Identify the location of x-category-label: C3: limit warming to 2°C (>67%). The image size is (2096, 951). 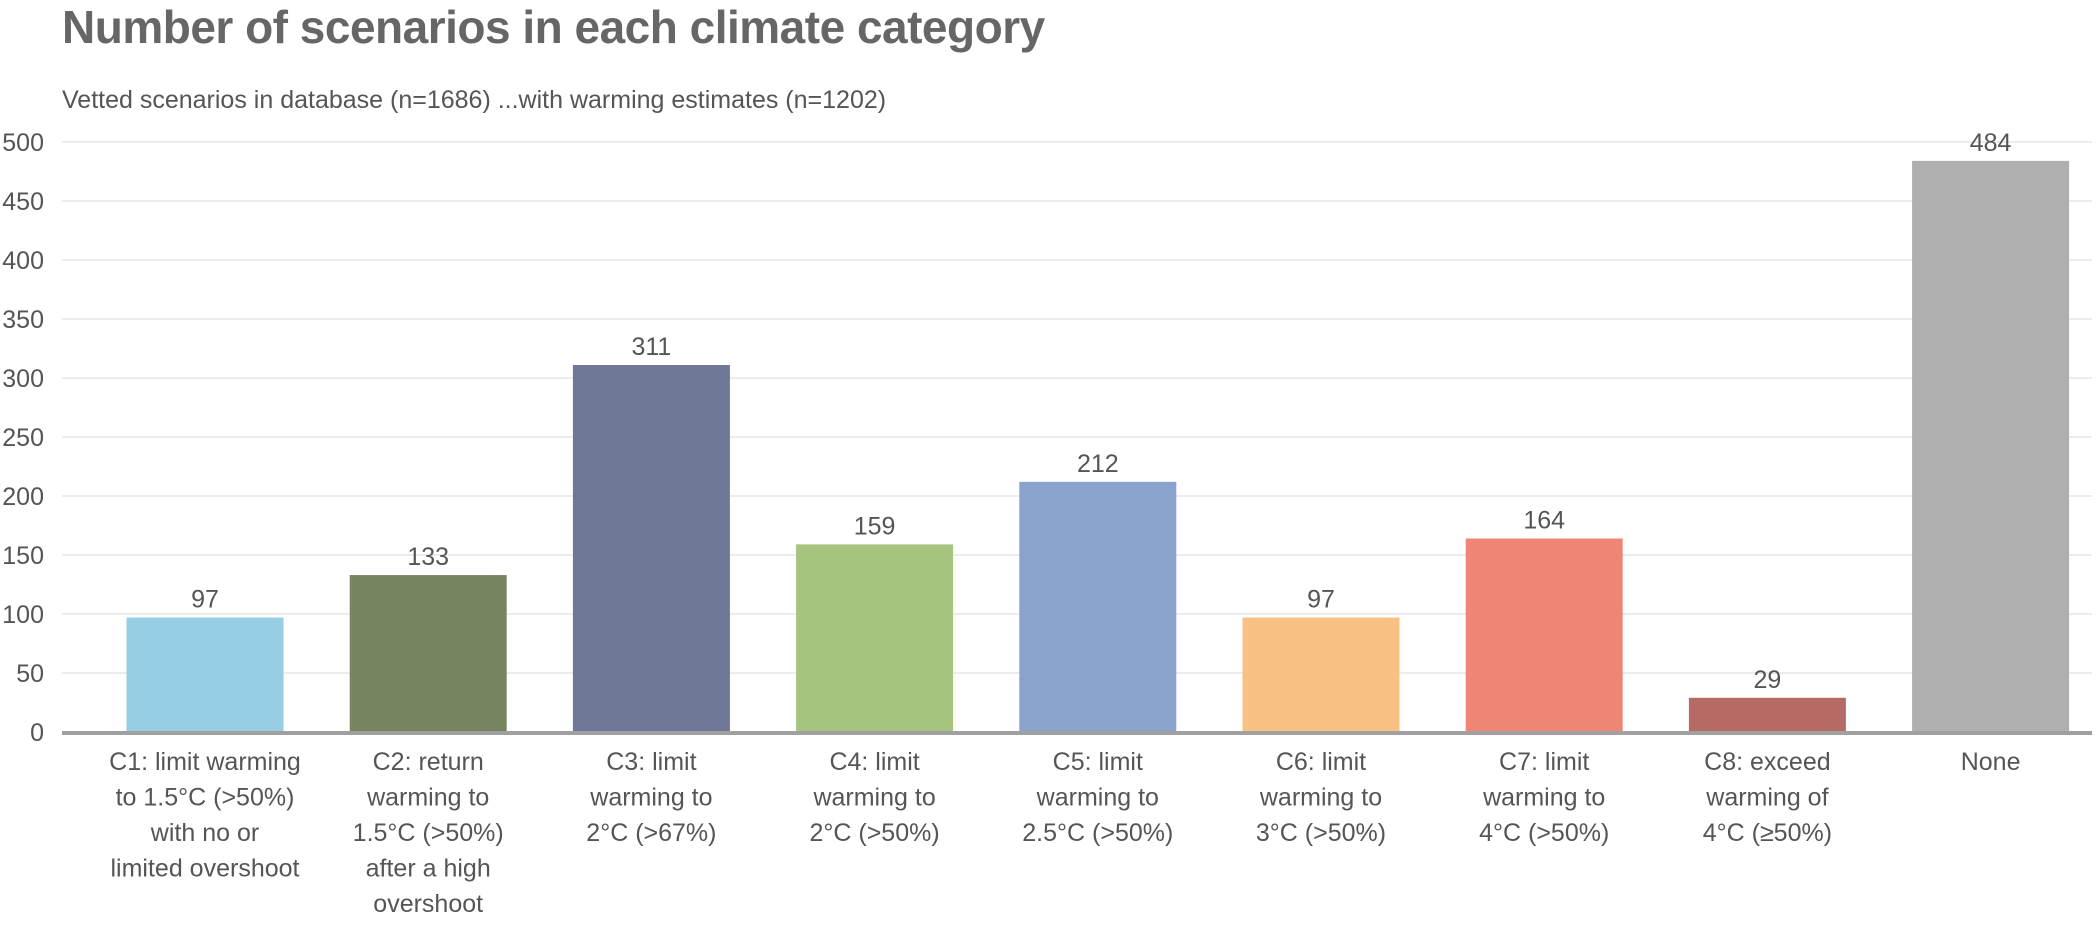
(651, 797).